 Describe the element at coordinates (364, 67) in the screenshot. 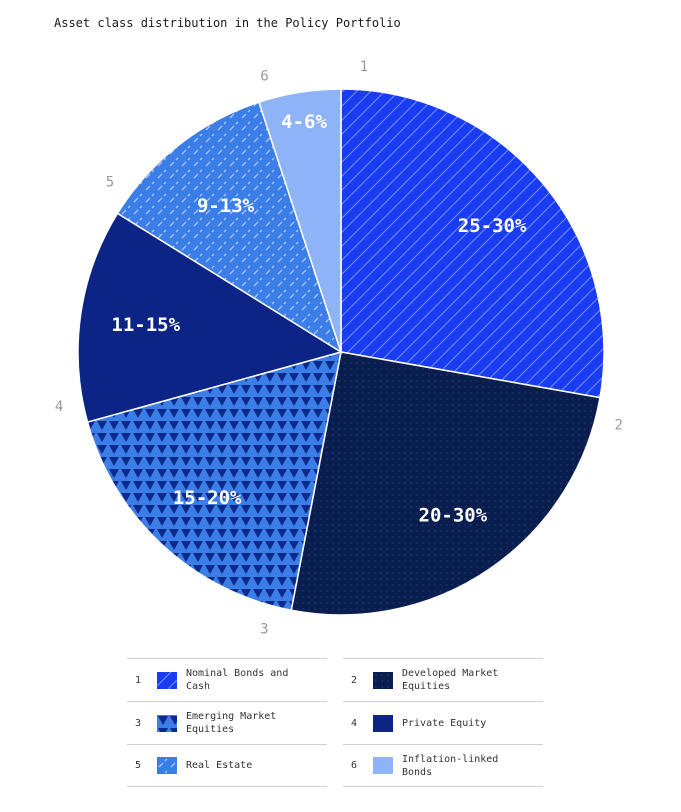

I see `slice-index-label-1: 1` at that location.